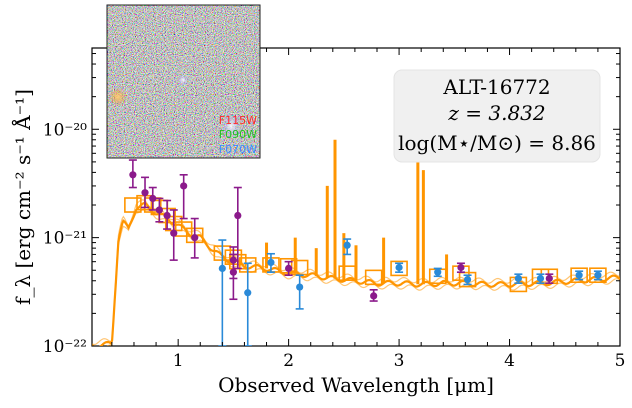 This screenshot has width=632, height=408. I want to click on y-tick-label: 10⁻²⁰, so click(65, 130).